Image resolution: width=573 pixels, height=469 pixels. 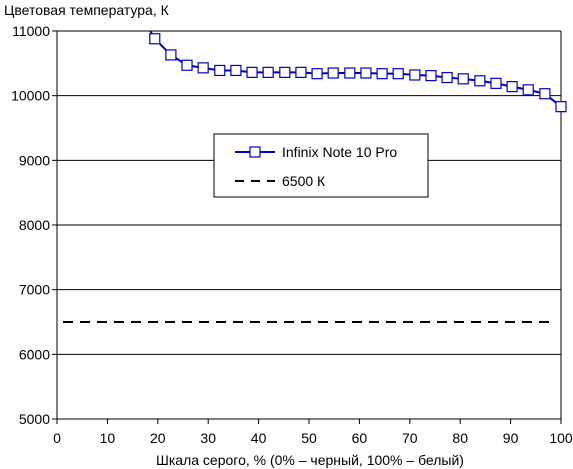 I want to click on x-tick-label: 80, so click(x=460, y=438).